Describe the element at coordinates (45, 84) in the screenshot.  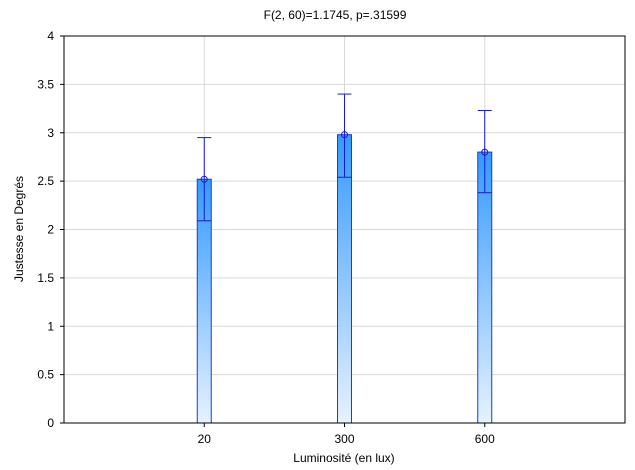
I see `y-tick-label: 3.5` at that location.